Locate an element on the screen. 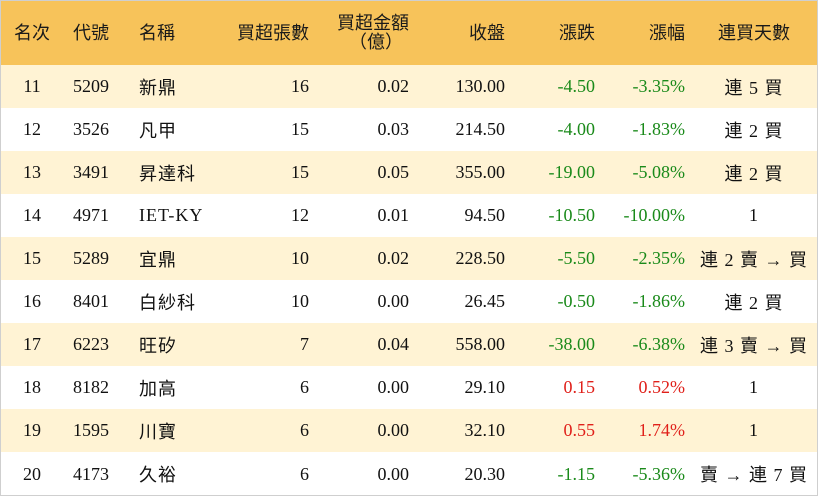  cell-amount: 0.05 is located at coordinates (393, 172).